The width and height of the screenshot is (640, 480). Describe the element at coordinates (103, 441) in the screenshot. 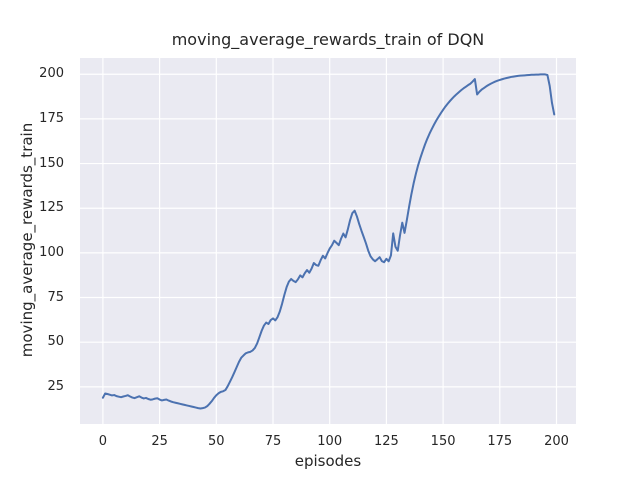

I see `x-tick-label: 0` at that location.